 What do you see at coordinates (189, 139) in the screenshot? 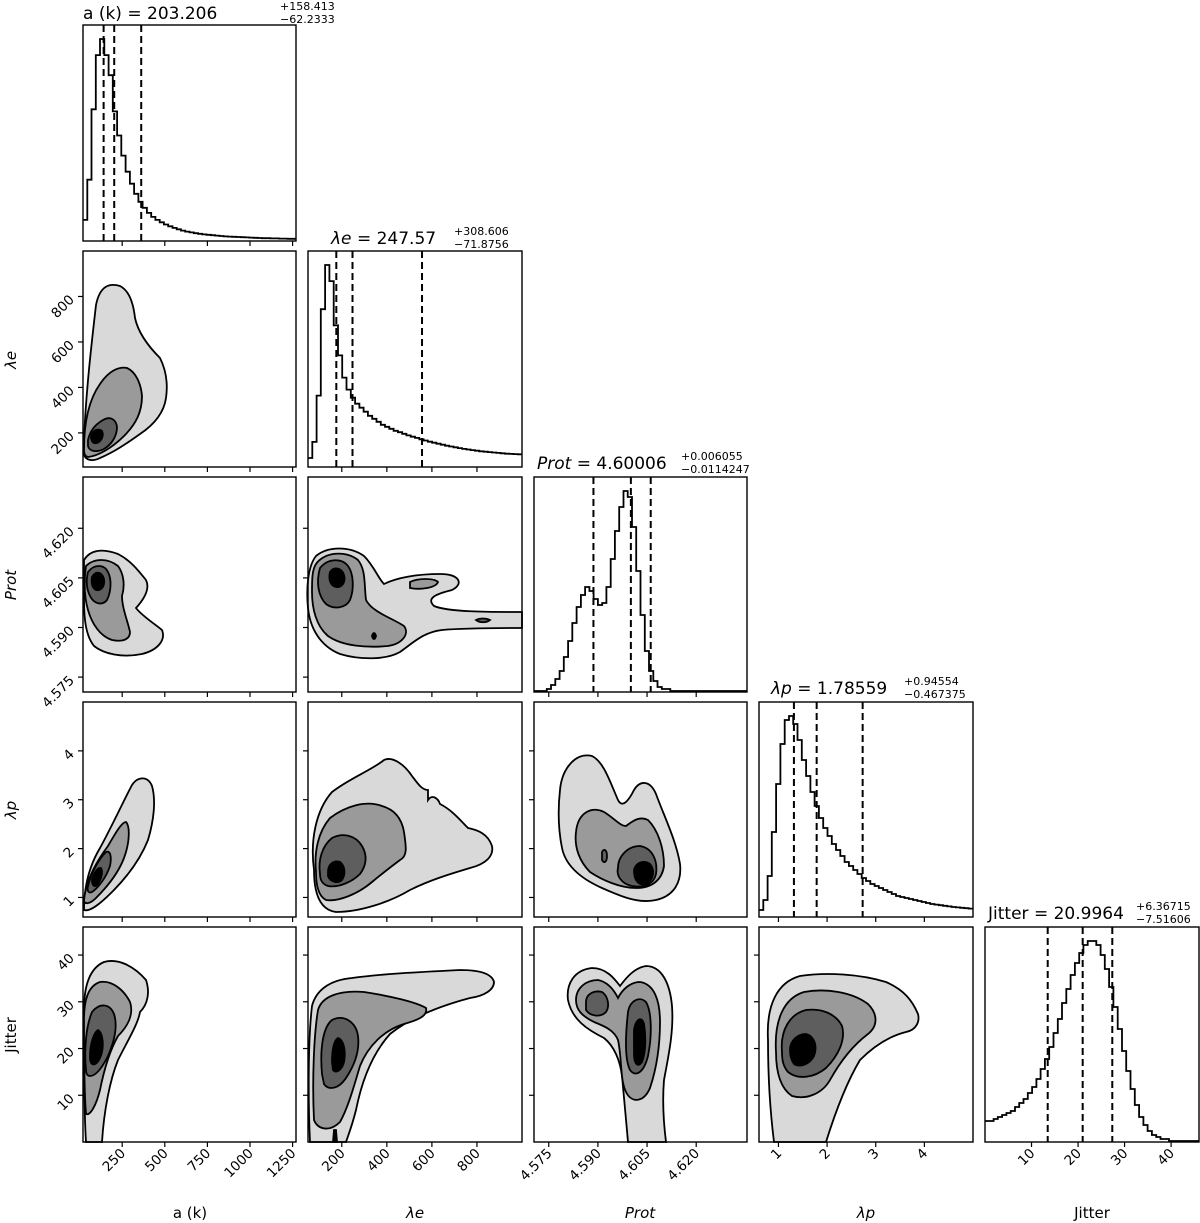
I see `histogram-a` at bounding box center [189, 139].